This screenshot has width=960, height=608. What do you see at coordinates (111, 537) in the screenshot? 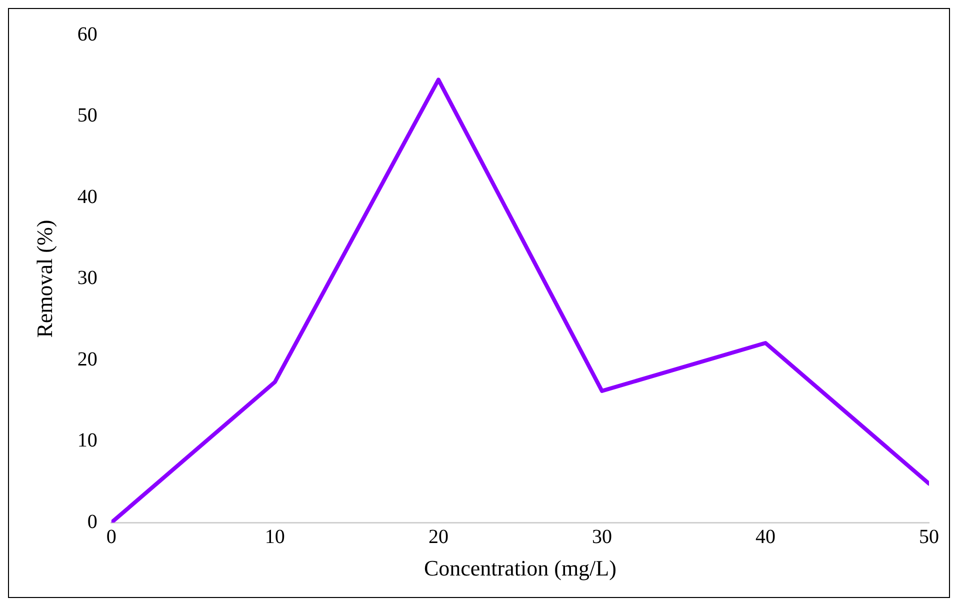
I see `x-tick-label: 0` at bounding box center [111, 537].